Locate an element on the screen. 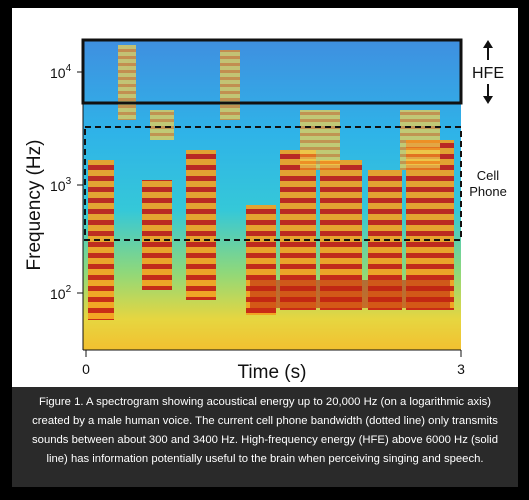  y-ticks: 10⁴ 10³ 10² is located at coordinates (66, 182).